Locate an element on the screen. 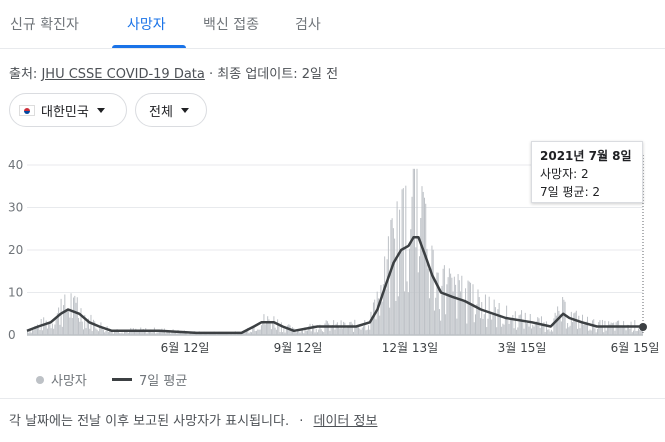 This screenshot has width=665, height=442. scope-dropdown: 전체 is located at coordinates (171, 110).